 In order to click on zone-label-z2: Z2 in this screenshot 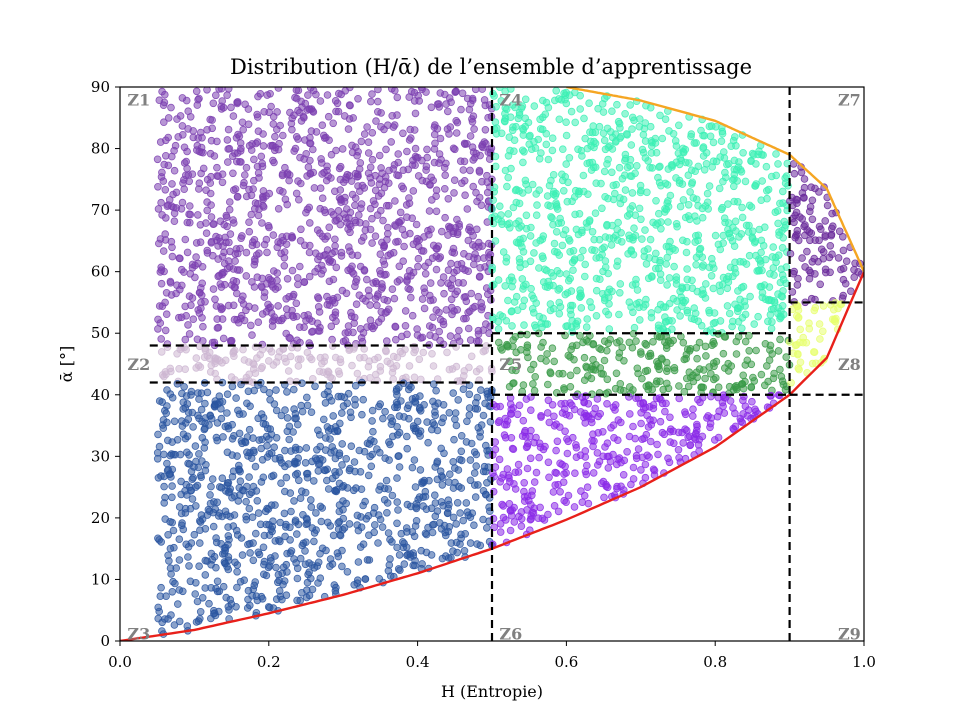, I will do `click(138, 364)`.